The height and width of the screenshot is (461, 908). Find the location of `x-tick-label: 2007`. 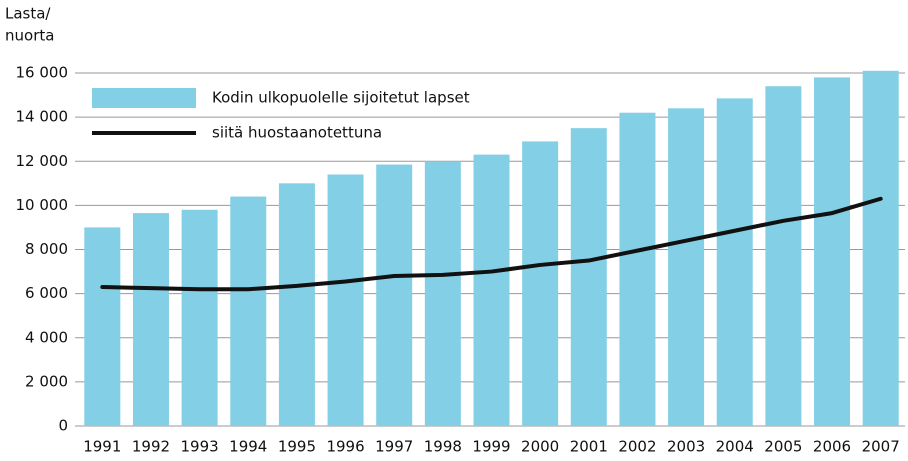

x-tick-label: 2007 is located at coordinates (881, 447).